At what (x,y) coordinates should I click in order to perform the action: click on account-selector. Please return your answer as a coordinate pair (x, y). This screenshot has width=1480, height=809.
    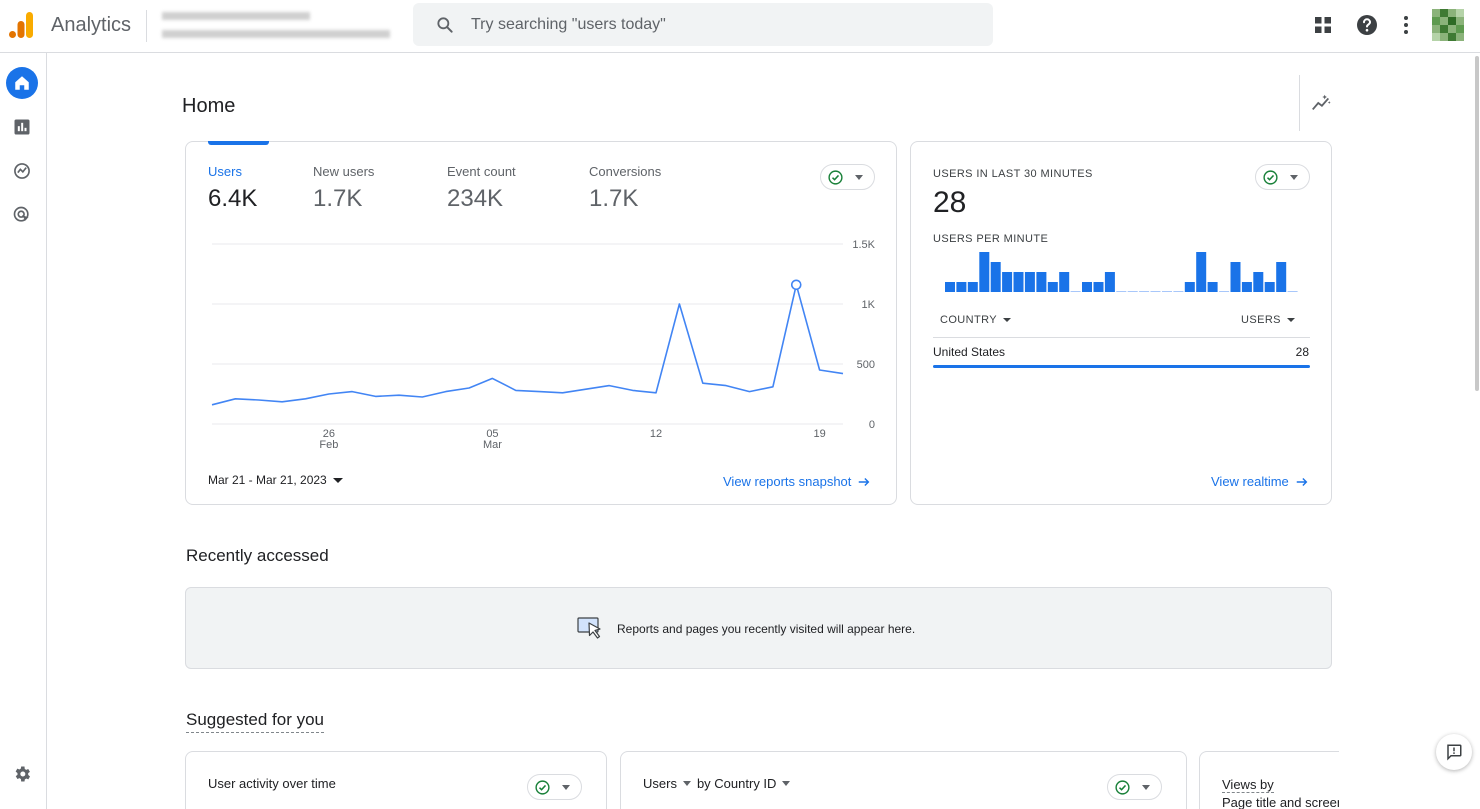
    Looking at the image, I should click on (276, 26).